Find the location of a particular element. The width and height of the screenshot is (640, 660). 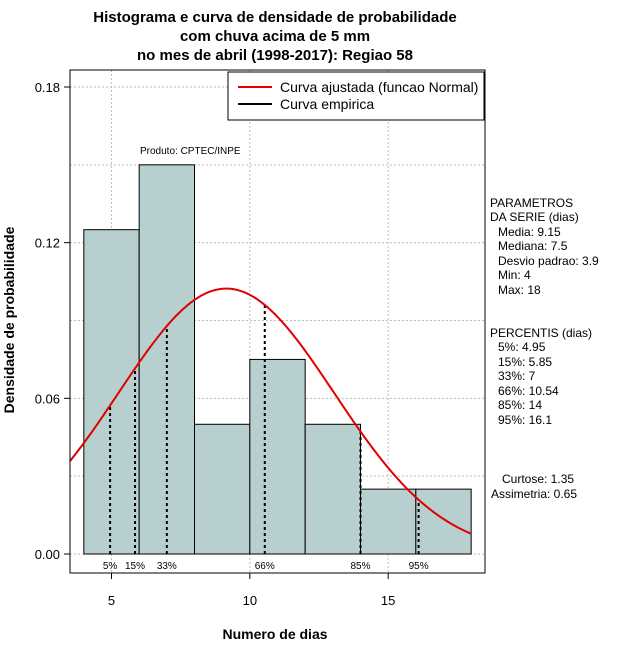

percentil-95: 95%: 16.1 is located at coordinates (525, 420).